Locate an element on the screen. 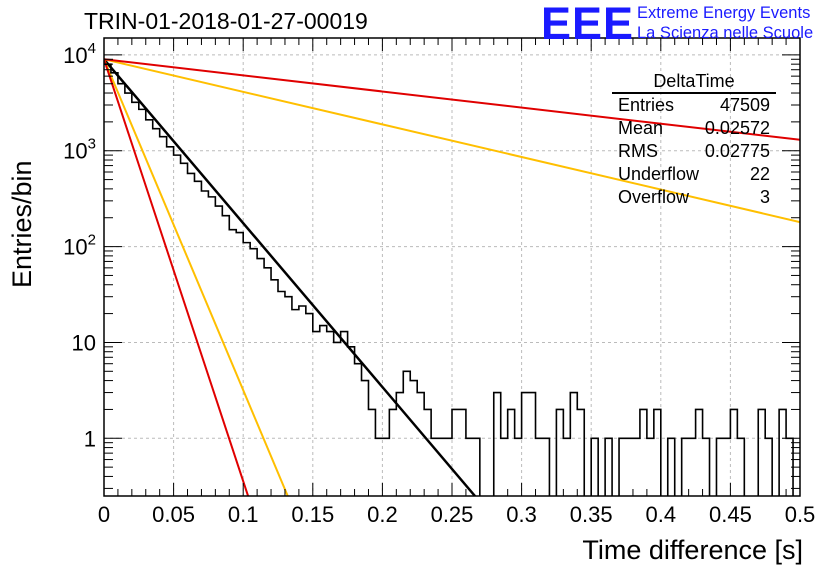 This screenshot has height=572, width=836. x-tick-label: 0.05 is located at coordinates (173, 514).